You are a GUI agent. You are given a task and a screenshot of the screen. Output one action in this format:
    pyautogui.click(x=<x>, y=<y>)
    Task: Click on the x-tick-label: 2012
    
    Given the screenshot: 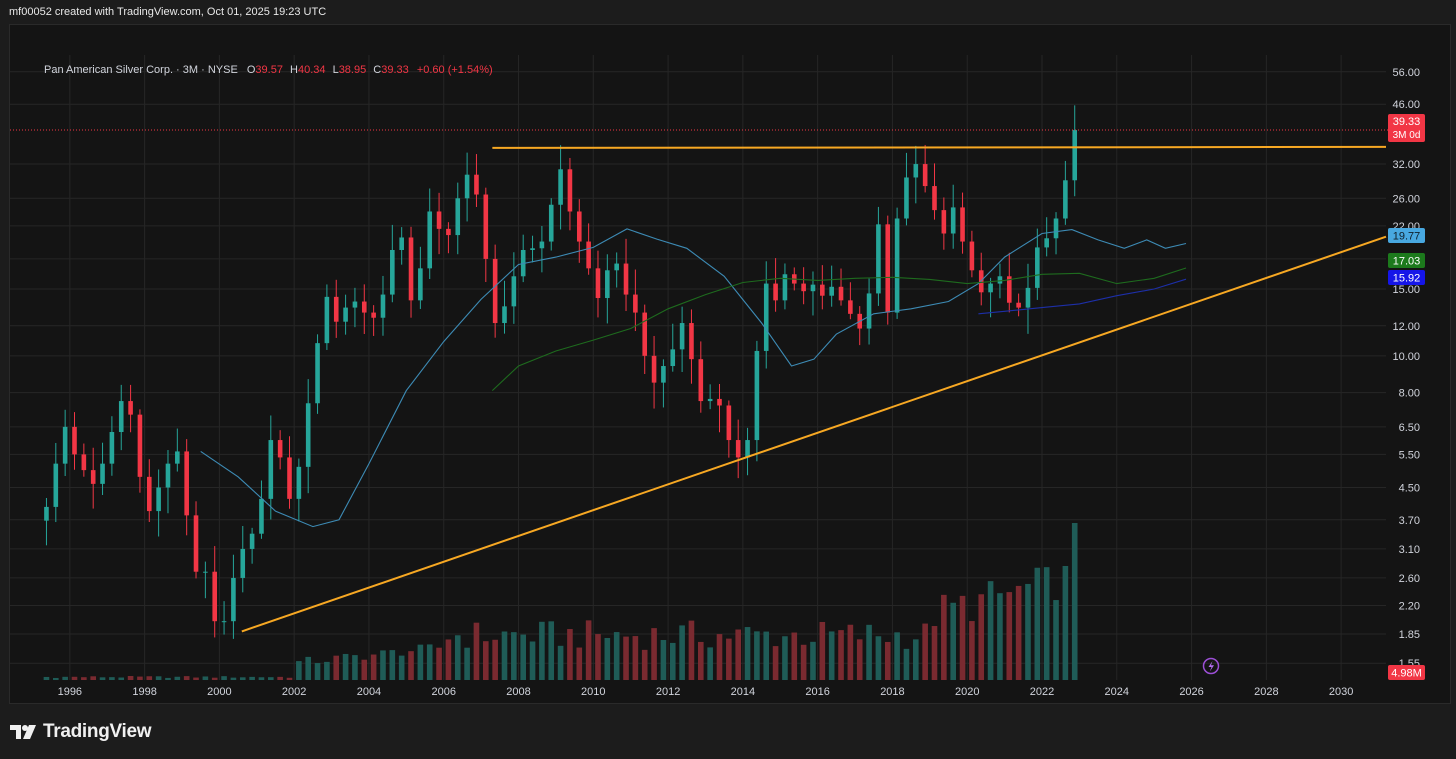 What is the action you would take?
    pyautogui.click(x=668, y=692)
    